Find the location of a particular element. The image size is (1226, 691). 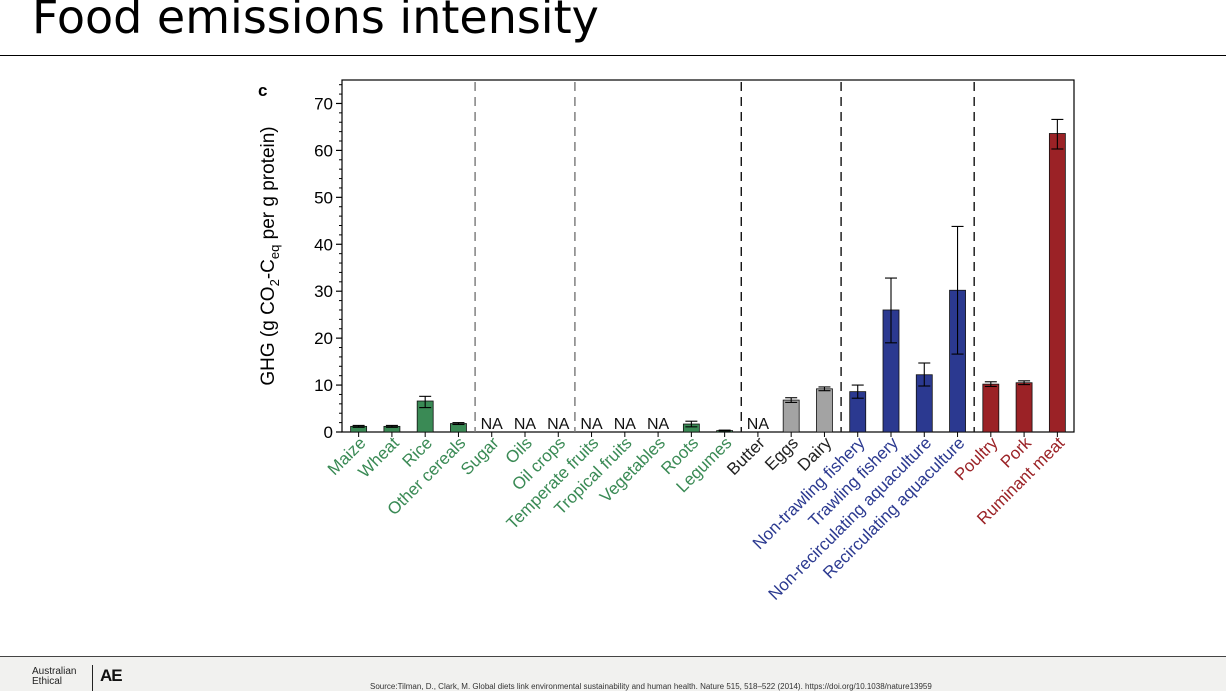

y-axis-label-part: -C is located at coordinates (268, 269).